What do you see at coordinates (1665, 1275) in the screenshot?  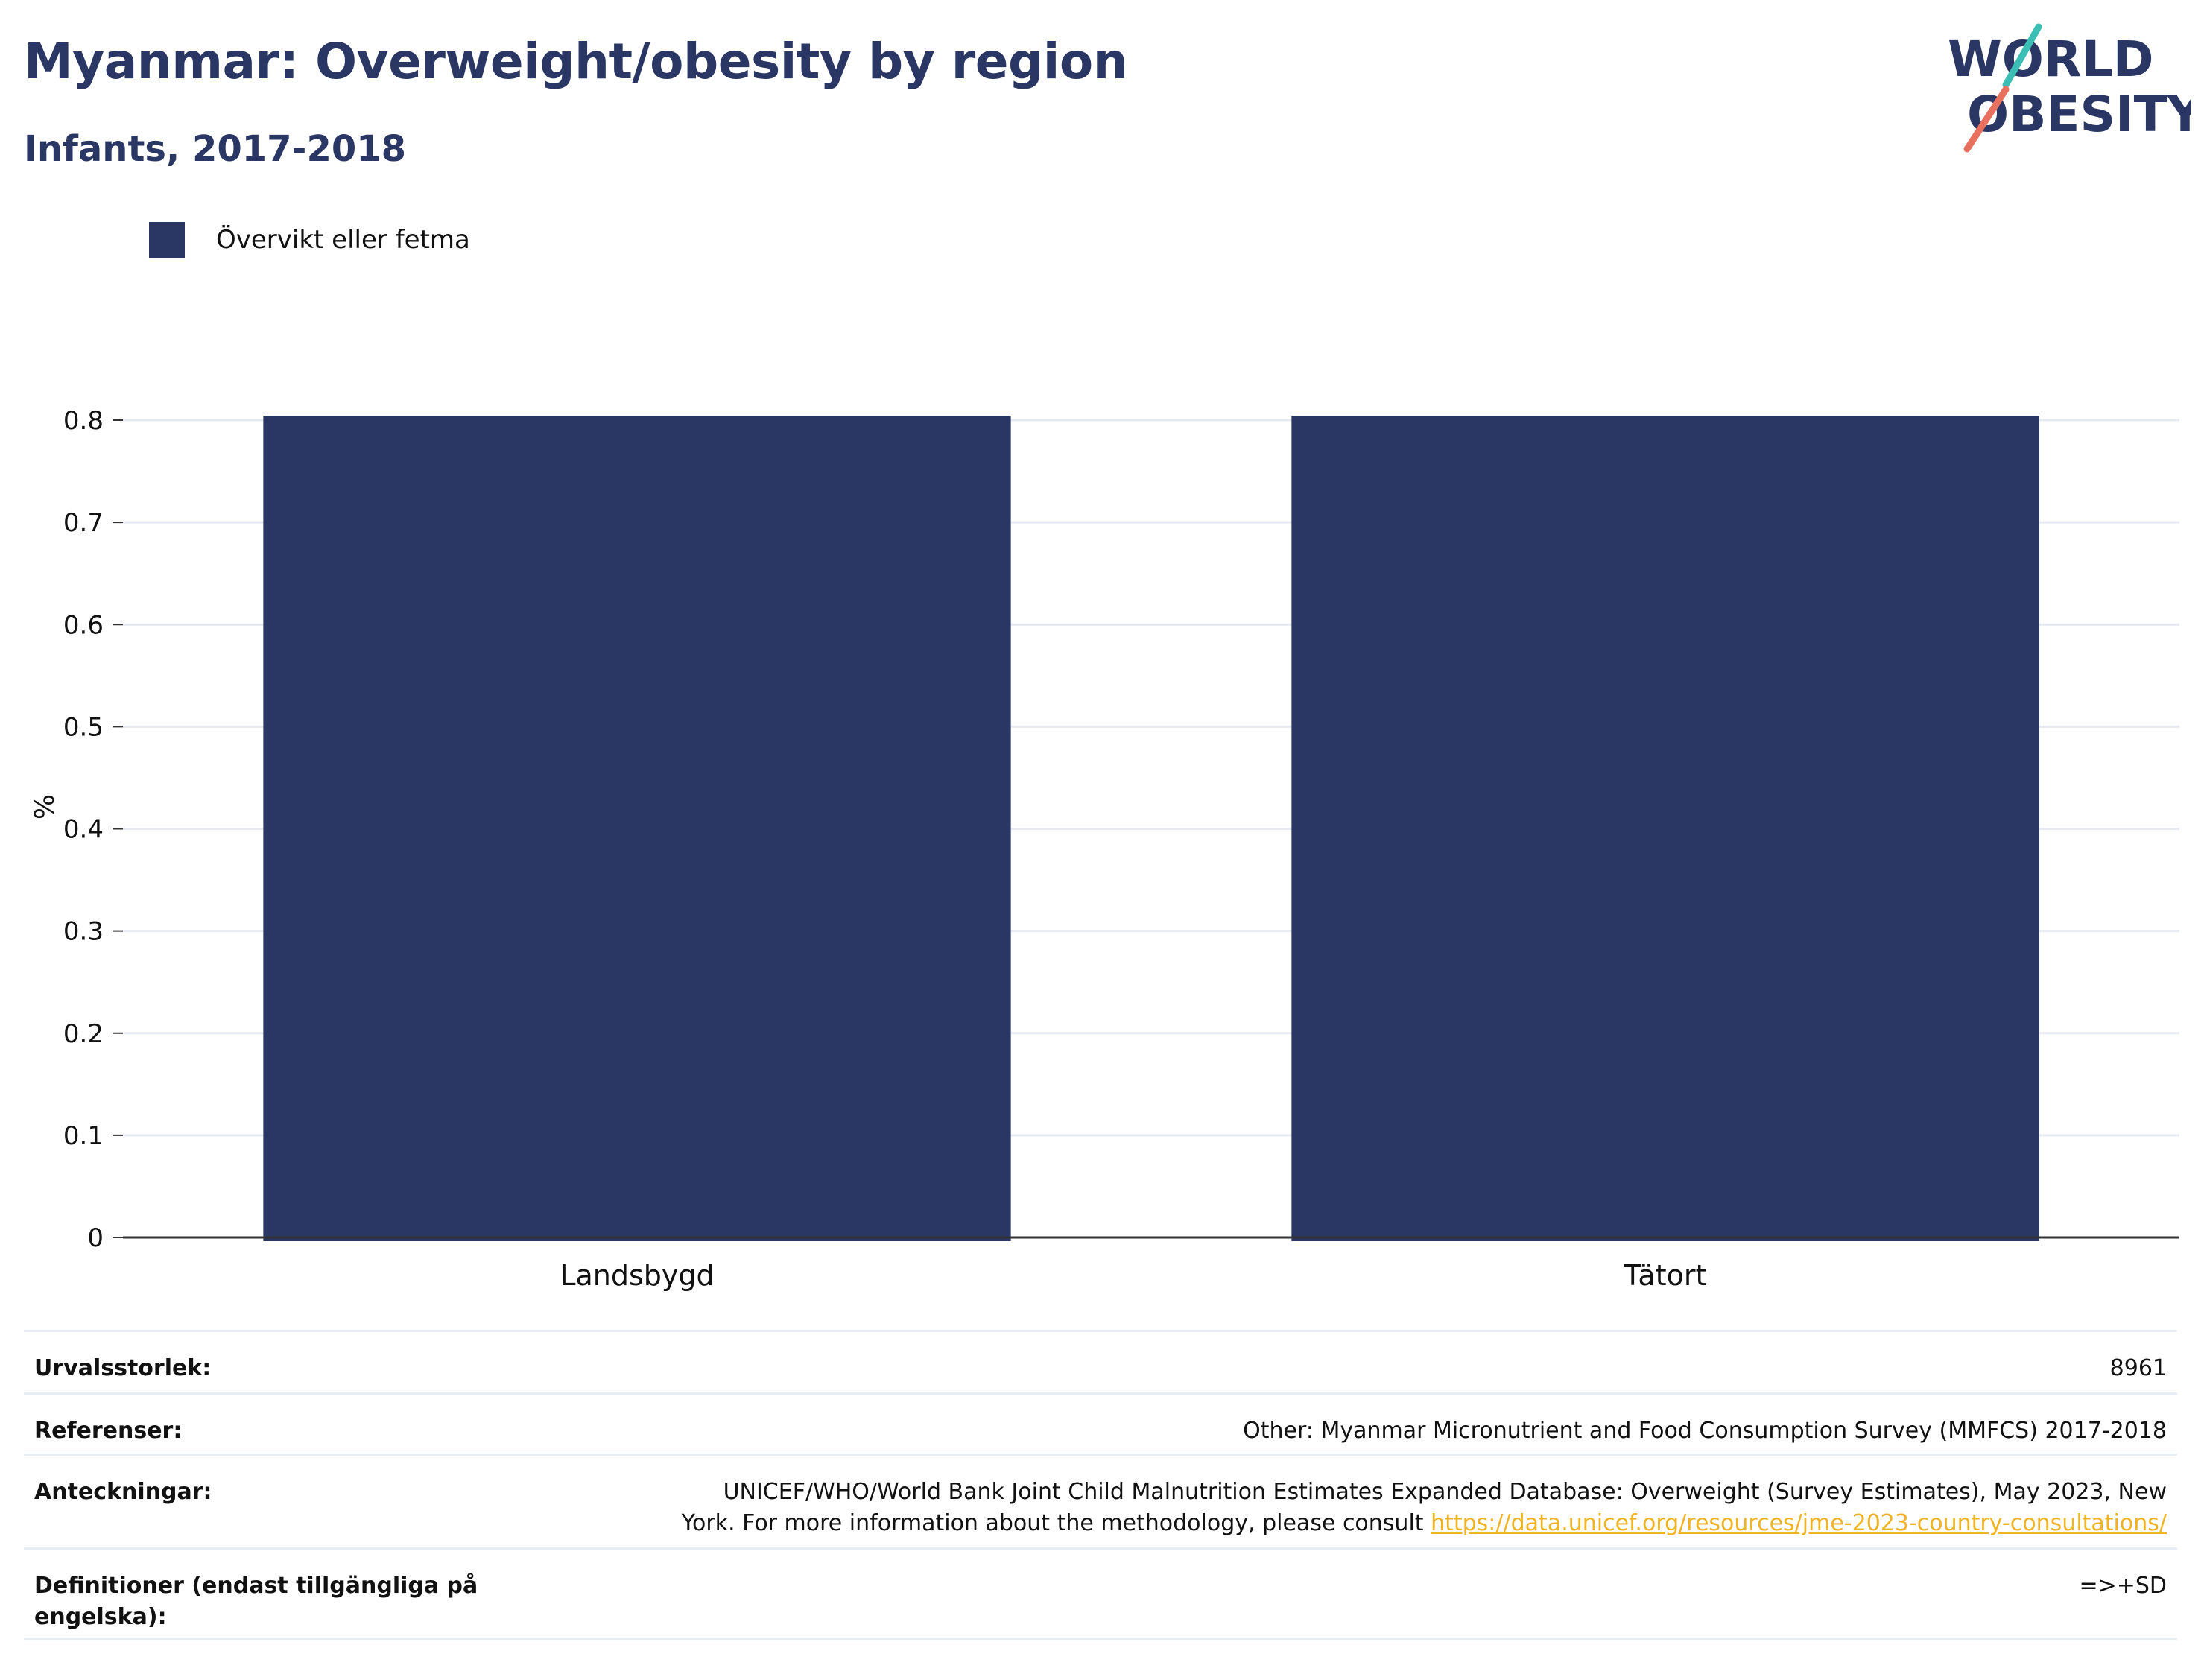 I see `x-tick-label: Tätort` at bounding box center [1665, 1275].